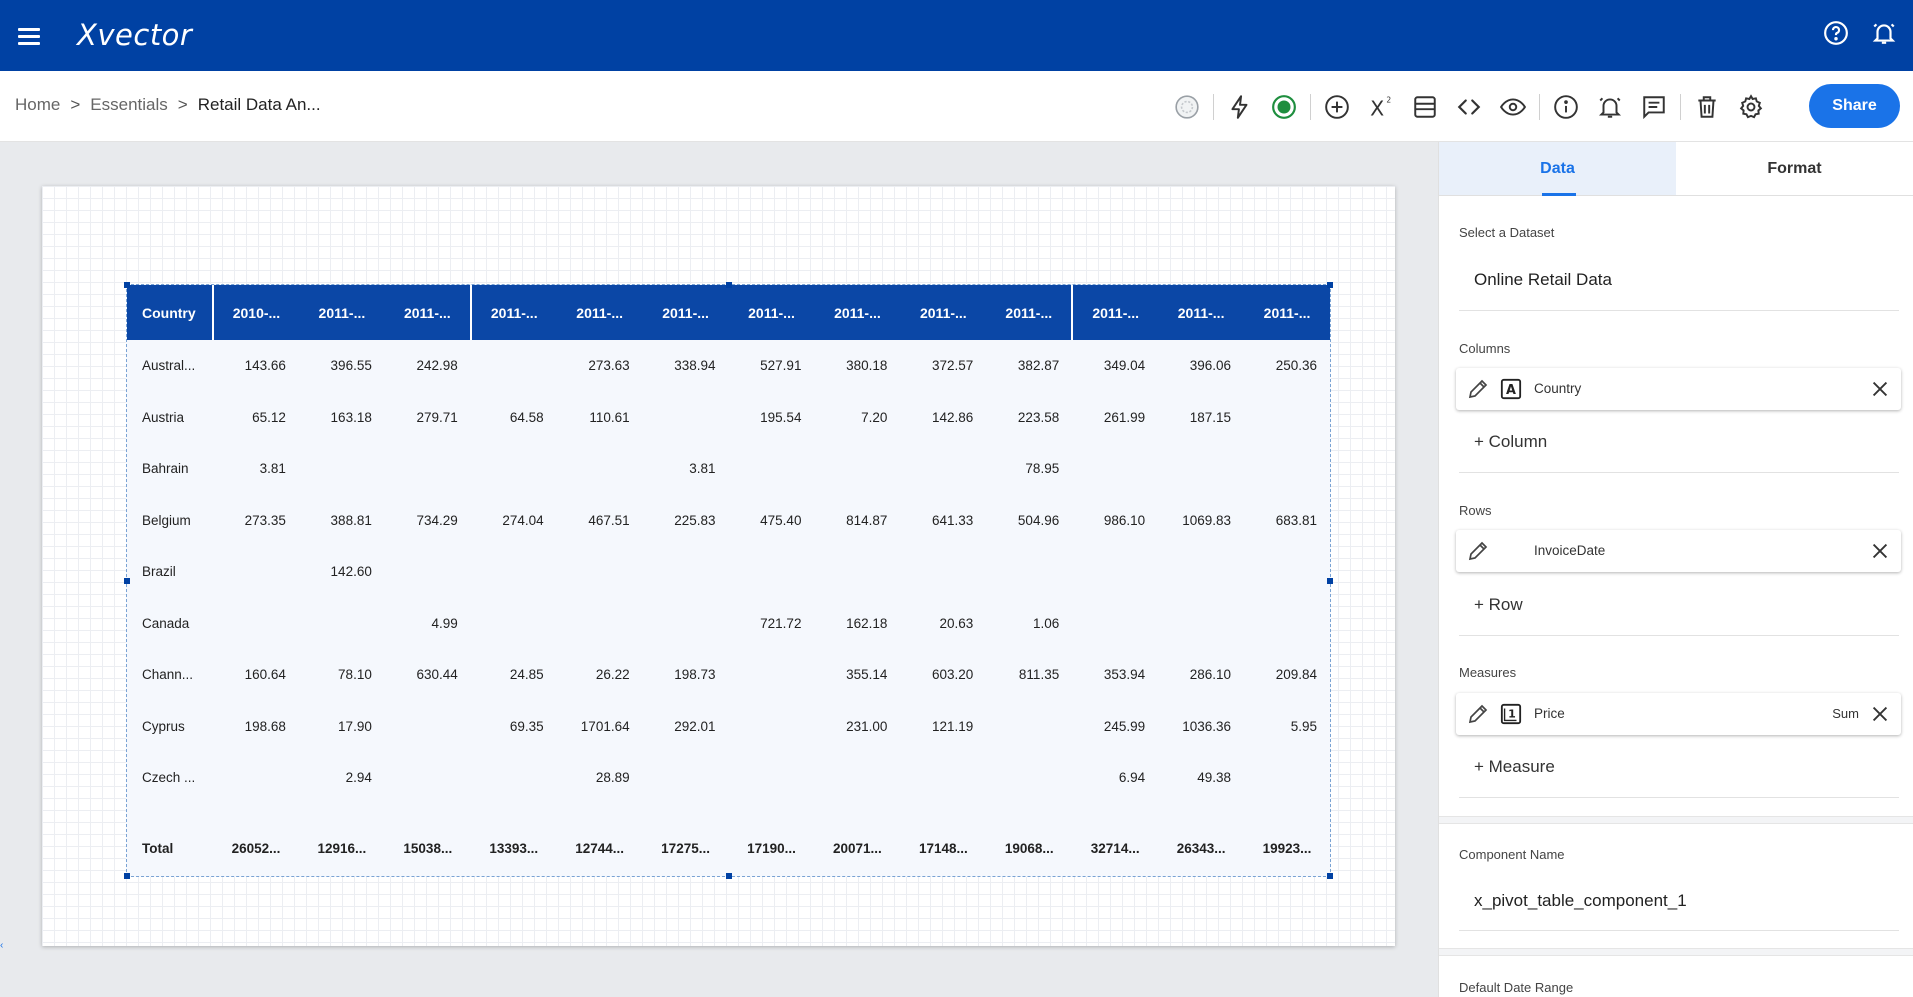 The image size is (1913, 997). Describe the element at coordinates (1794, 168) in the screenshot. I see `tab-format: Format` at that location.